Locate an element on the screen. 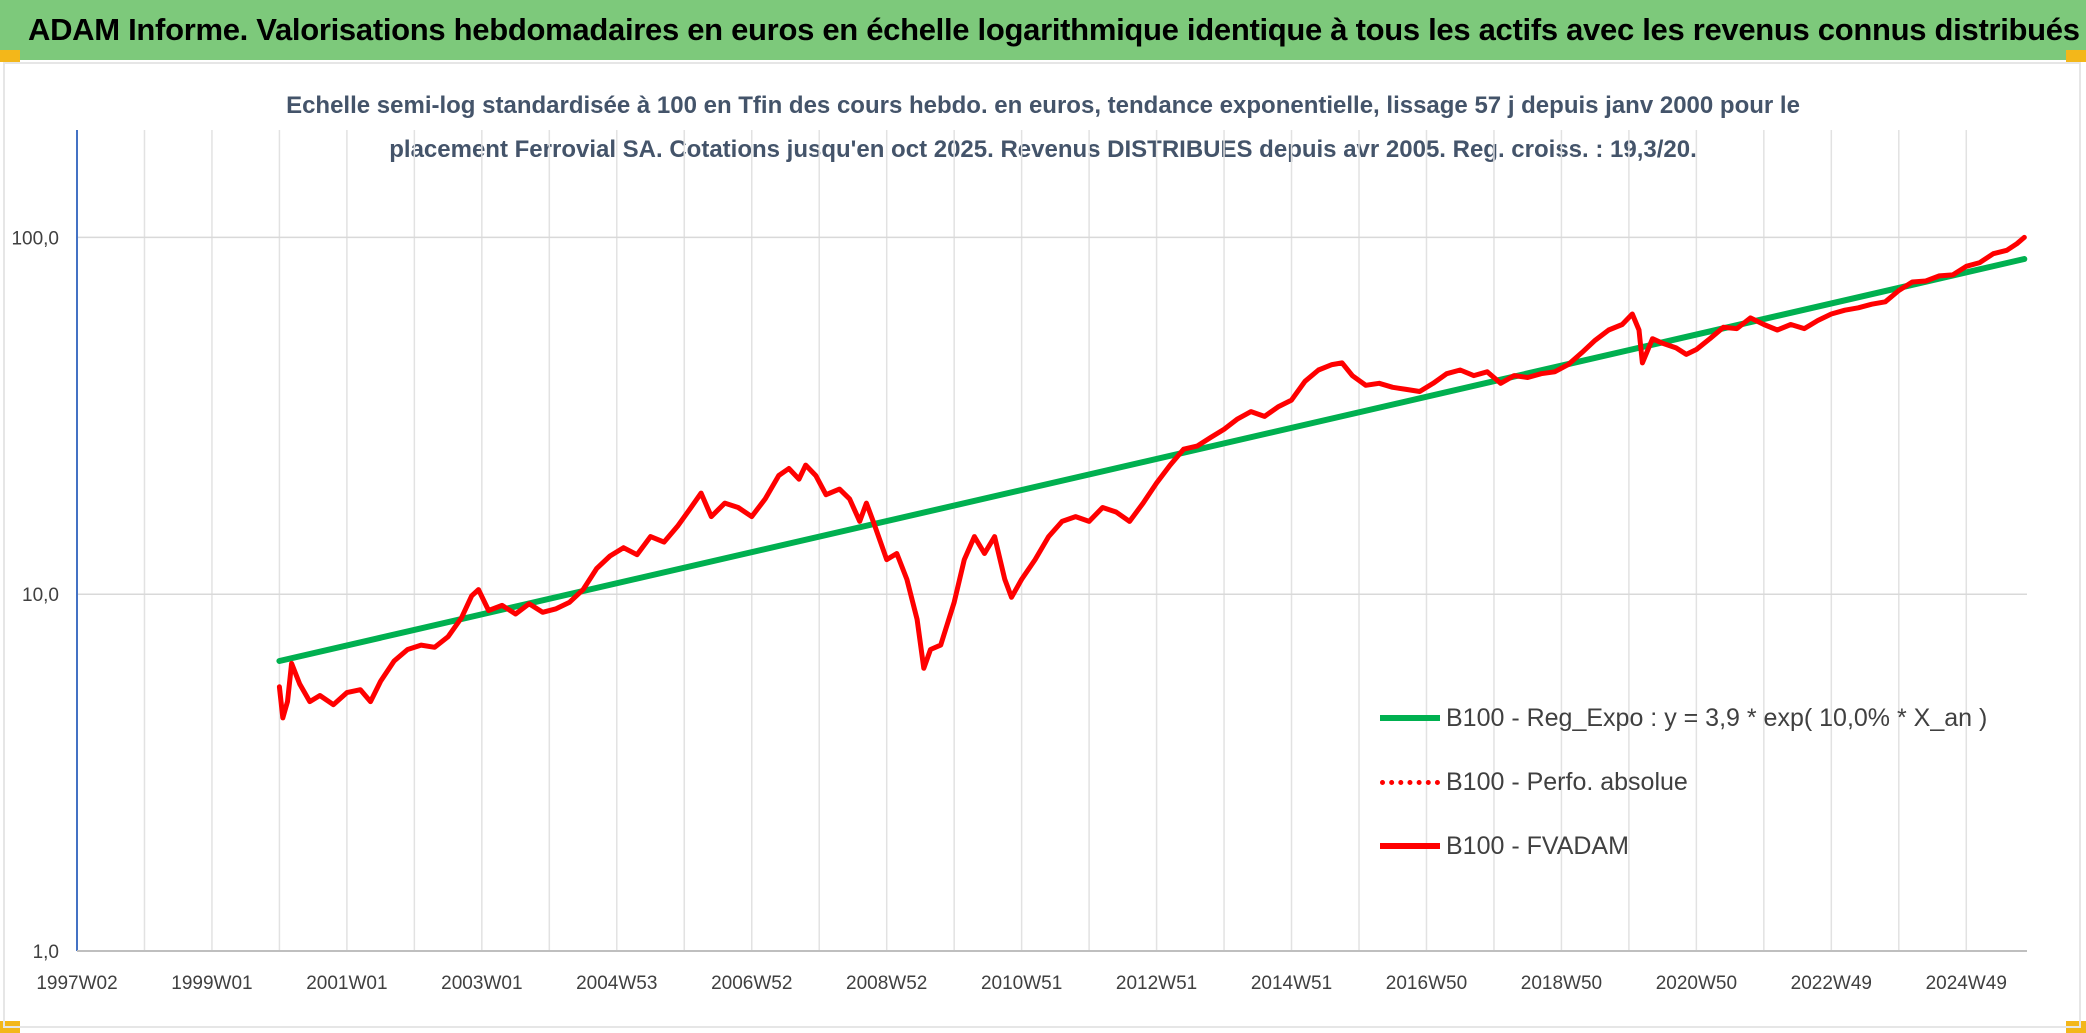 The image size is (2086, 1033). corner-marker-right is located at coordinates (2076, 56).